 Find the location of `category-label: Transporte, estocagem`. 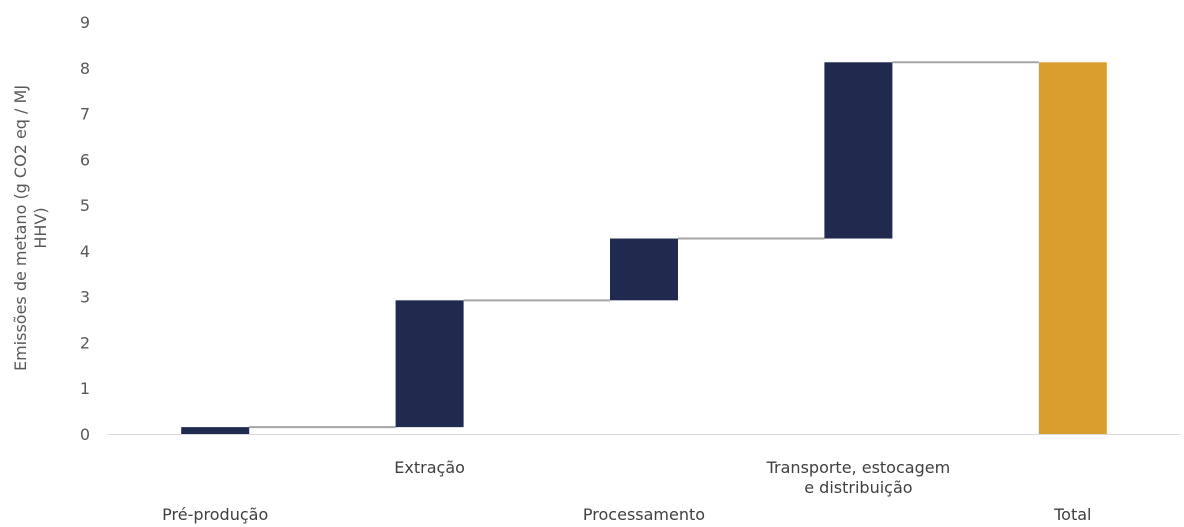

category-label: Transporte, estocagem is located at coordinates (858, 467).